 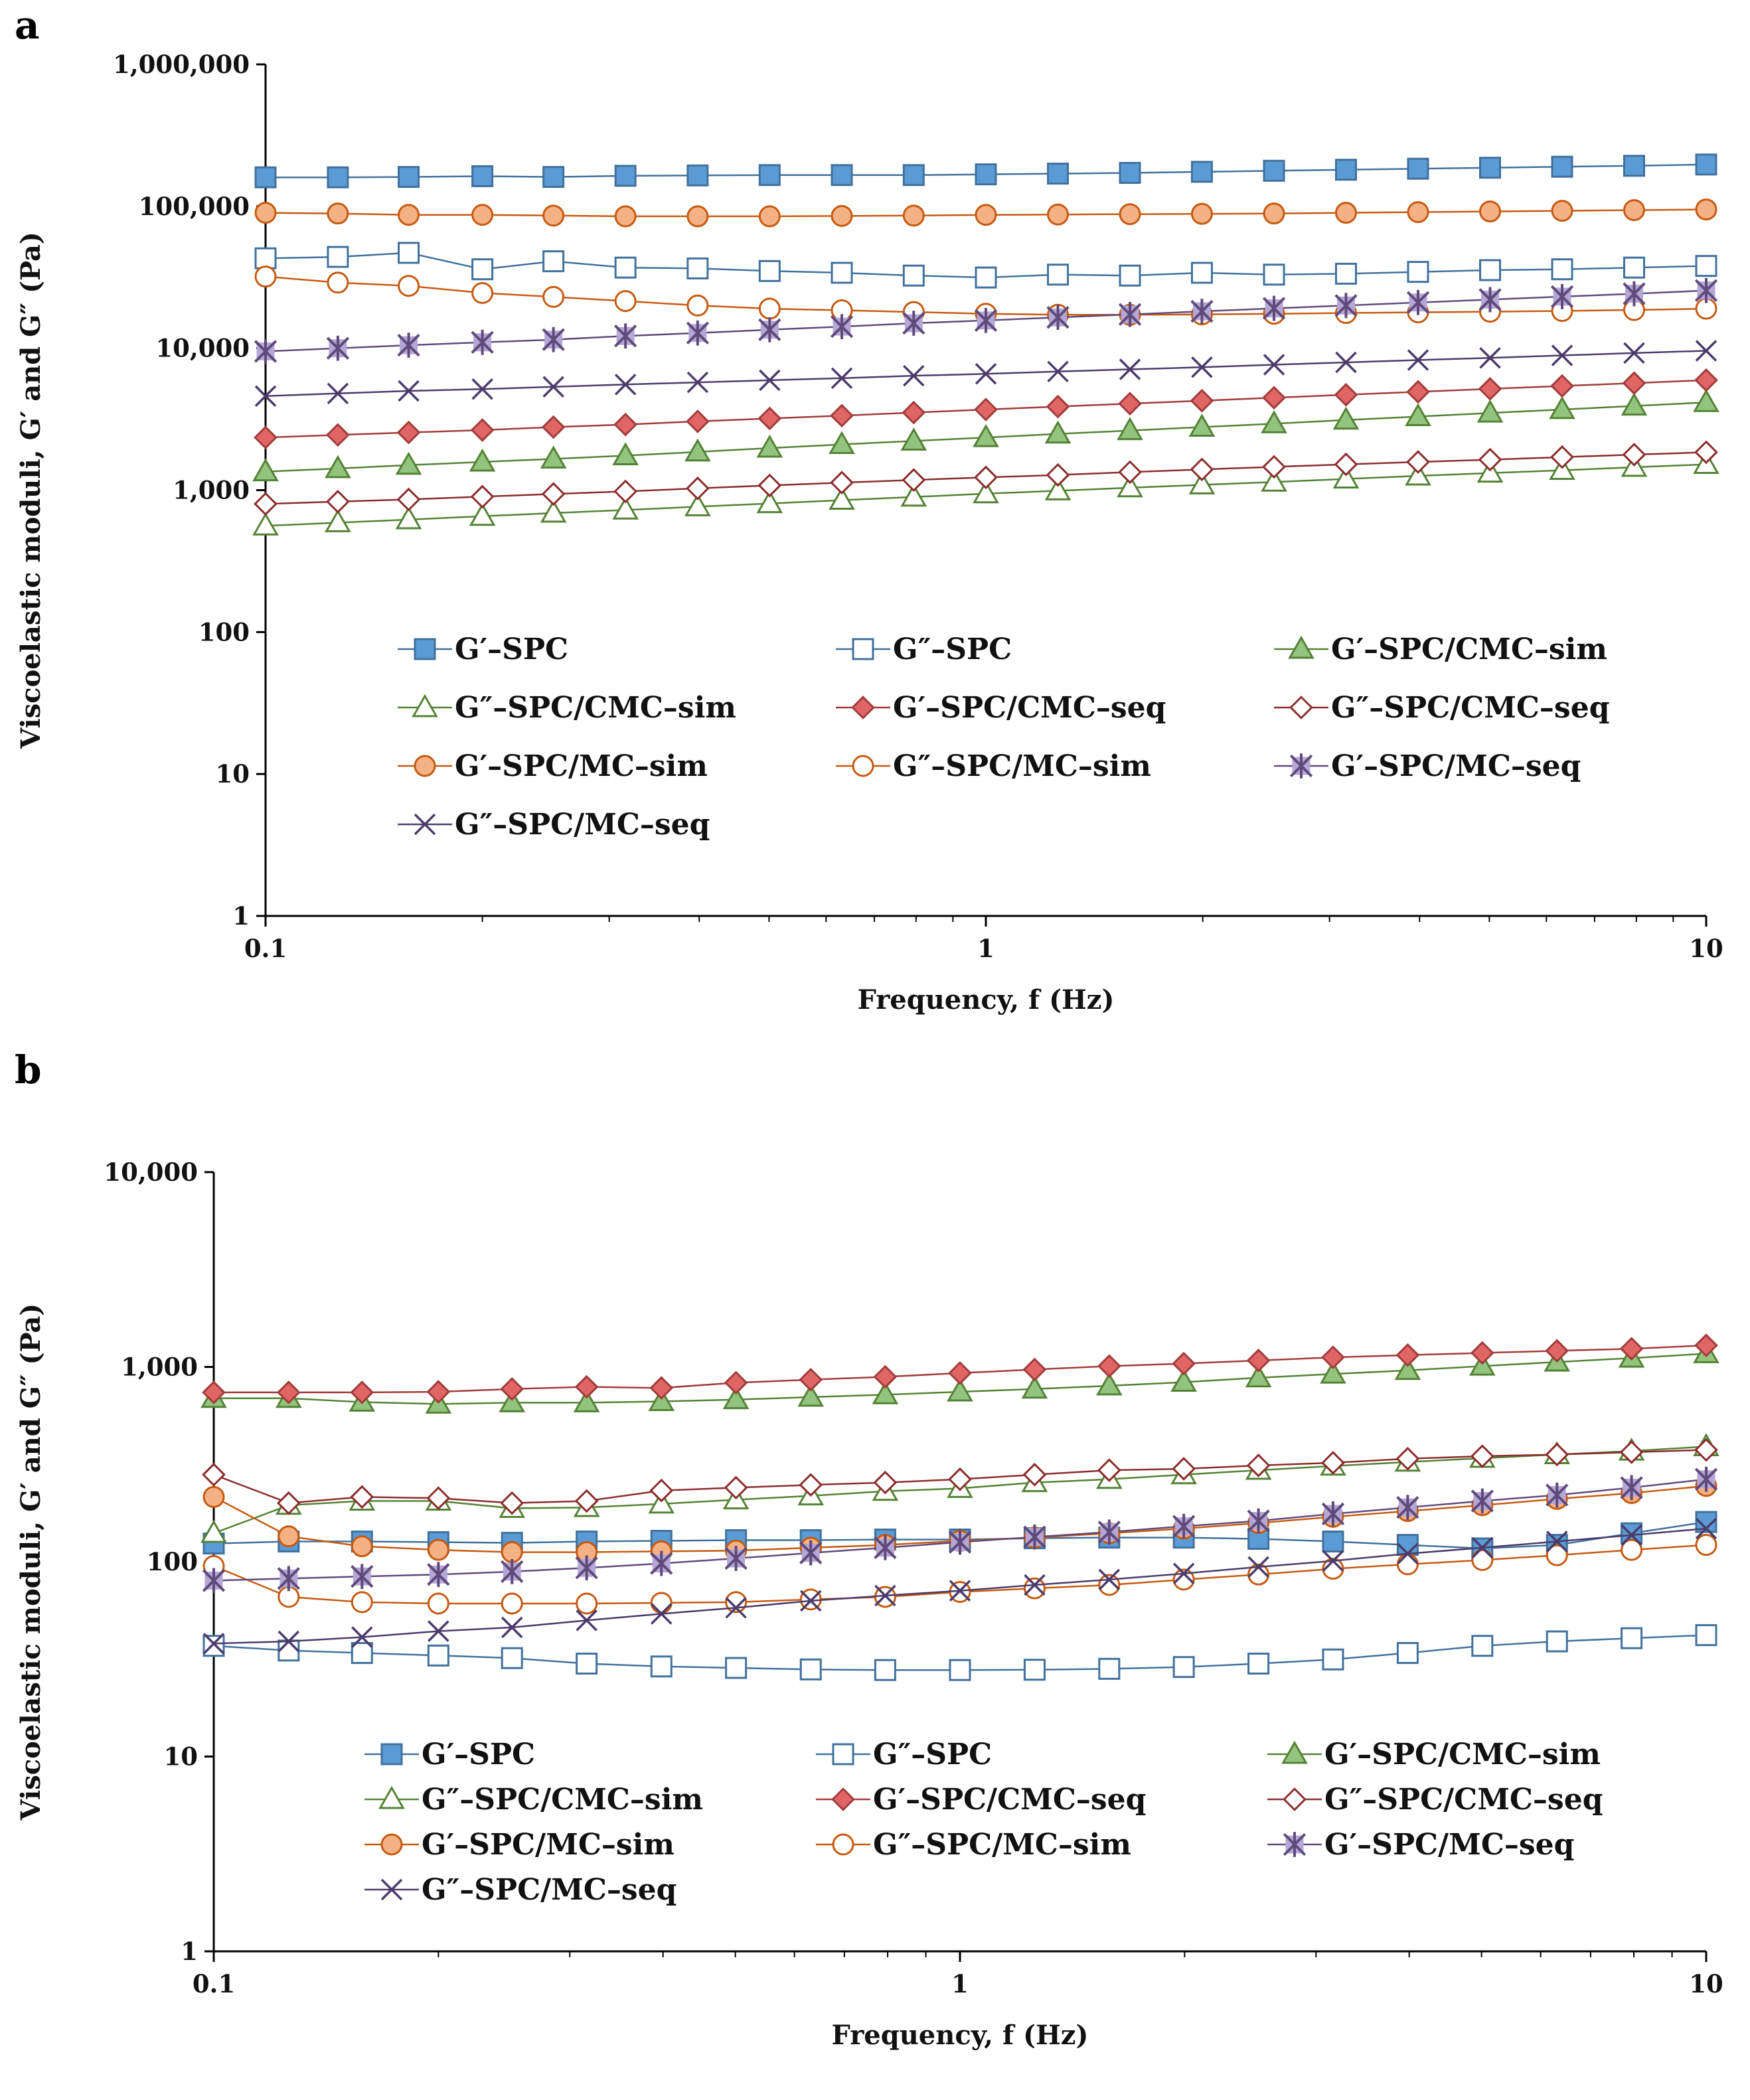 What do you see at coordinates (182, 1756) in the screenshot?
I see `y-tick-label: 10` at bounding box center [182, 1756].